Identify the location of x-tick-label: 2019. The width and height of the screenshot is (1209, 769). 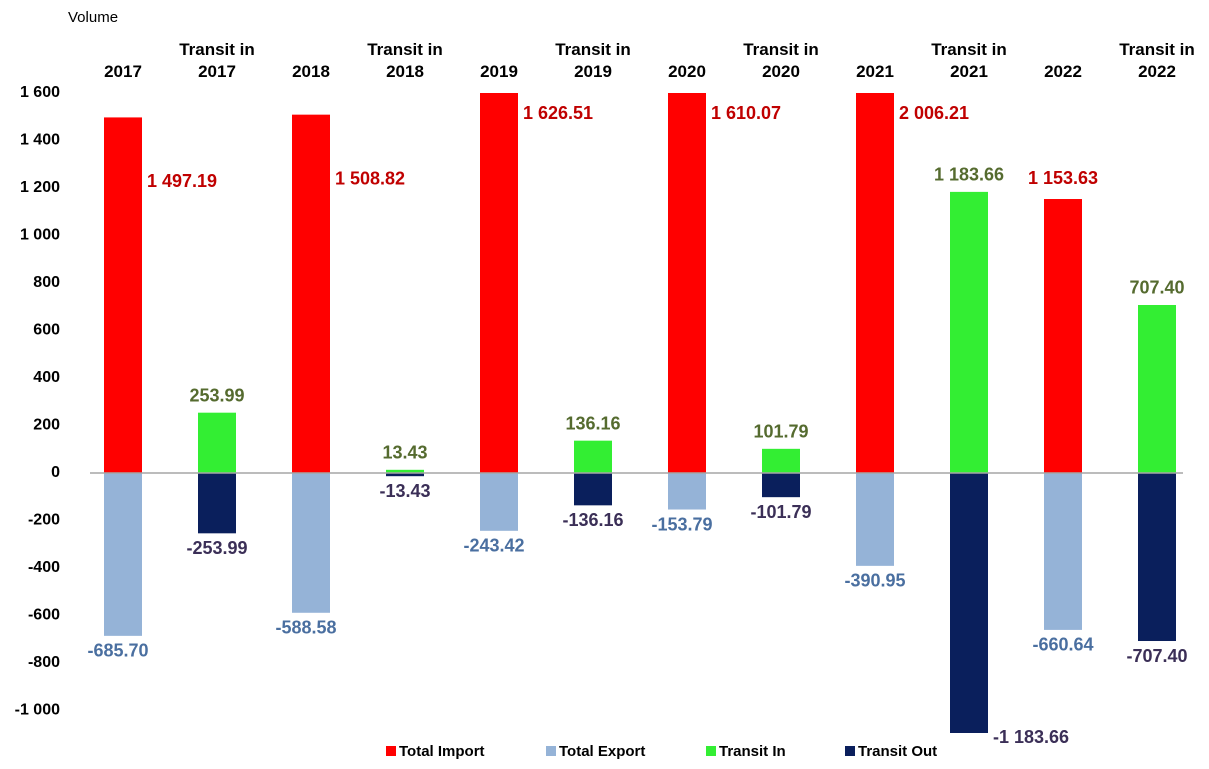
(499, 71).